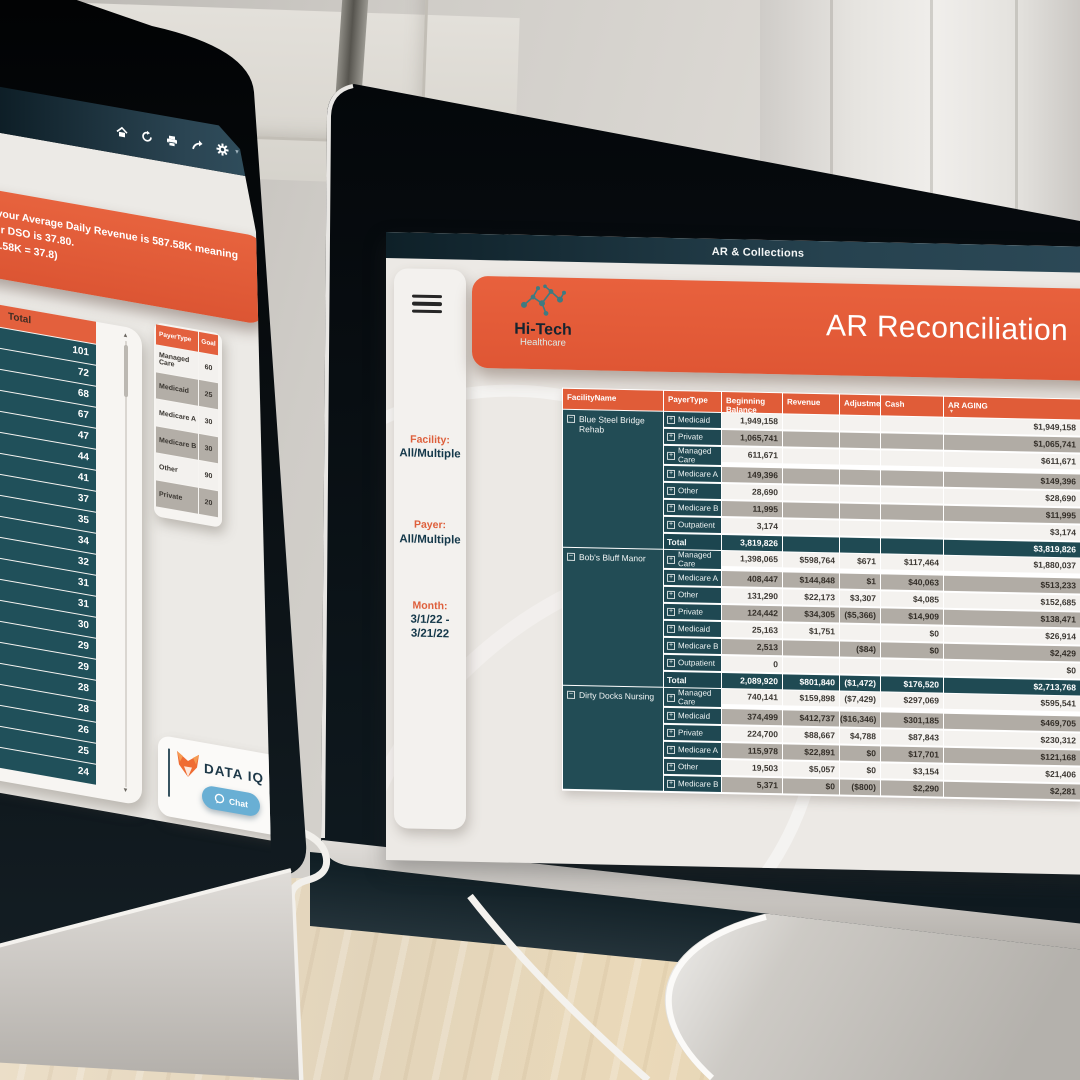 The image size is (1080, 1080). What do you see at coordinates (613, 738) in the screenshot?
I see `facility-cell: − Dirty Docks Nursing` at bounding box center [613, 738].